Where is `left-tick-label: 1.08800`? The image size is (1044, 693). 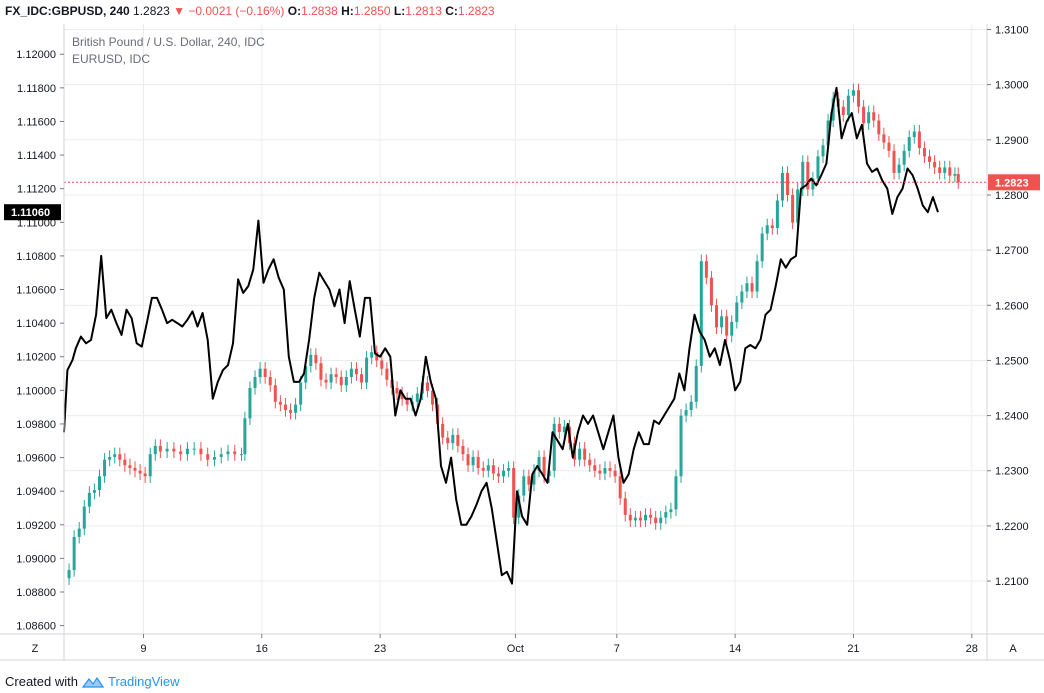
left-tick-label: 1.08800 is located at coordinates (36, 593).